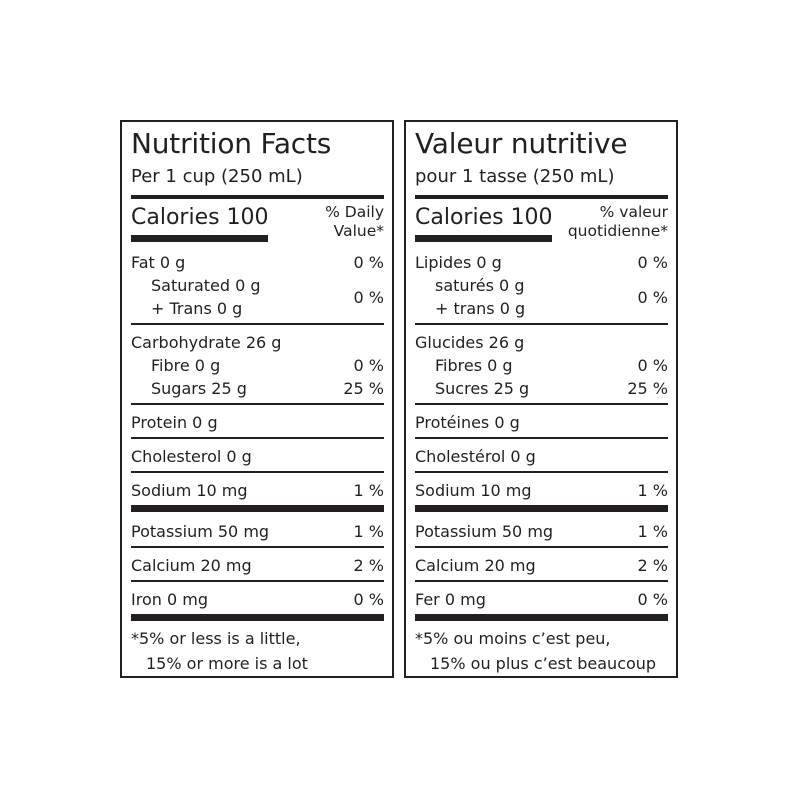 This screenshot has width=800, height=800. What do you see at coordinates (217, 176) in the screenshot?
I see `serving-size: Per 1 cup (250 mL)` at bounding box center [217, 176].